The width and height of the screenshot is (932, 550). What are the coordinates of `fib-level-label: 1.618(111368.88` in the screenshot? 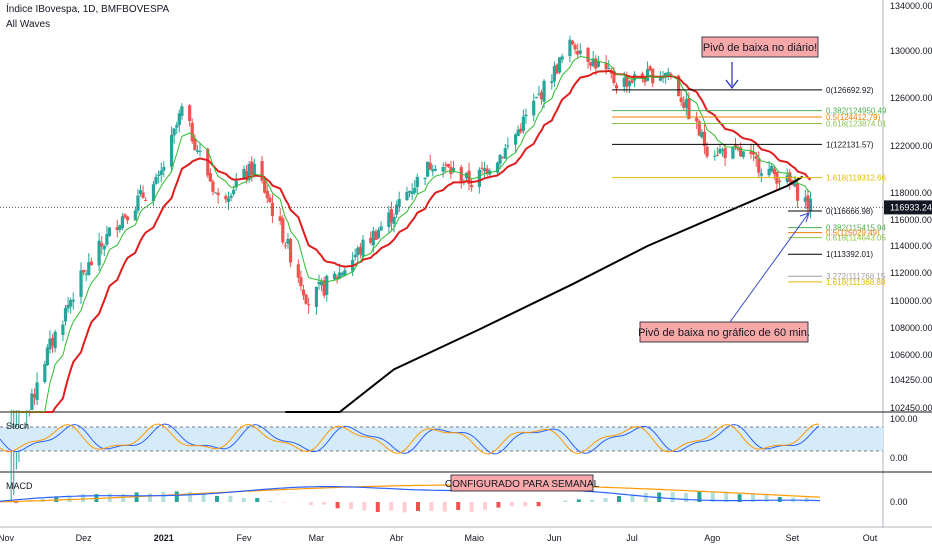 It's located at (856, 282).